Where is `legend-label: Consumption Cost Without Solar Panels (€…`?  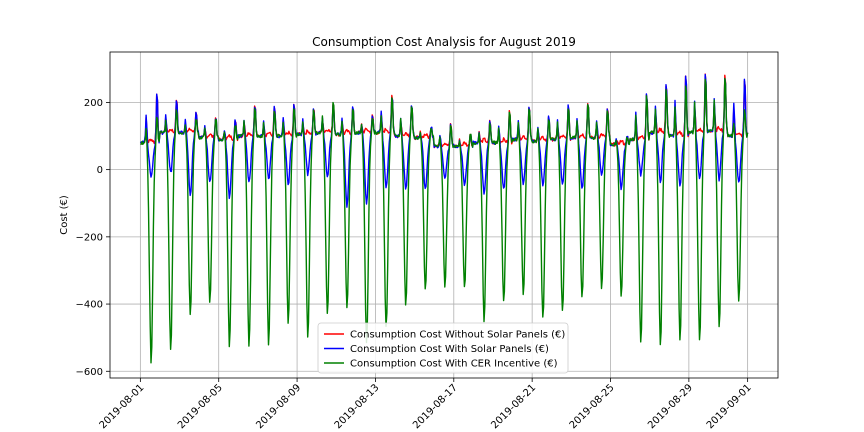
legend-label: Consumption Cost Without Solar Panels (€… is located at coordinates (457, 335).